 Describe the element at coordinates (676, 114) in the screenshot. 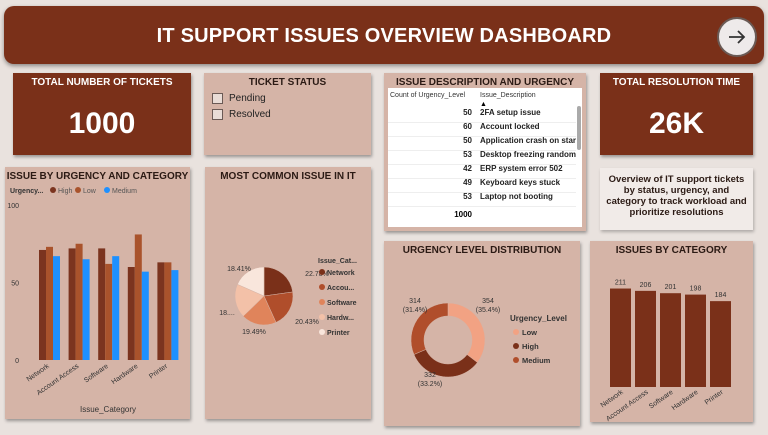

I see `resolution-time-card: TOTAL RESOLUTION TIME 26K` at that location.